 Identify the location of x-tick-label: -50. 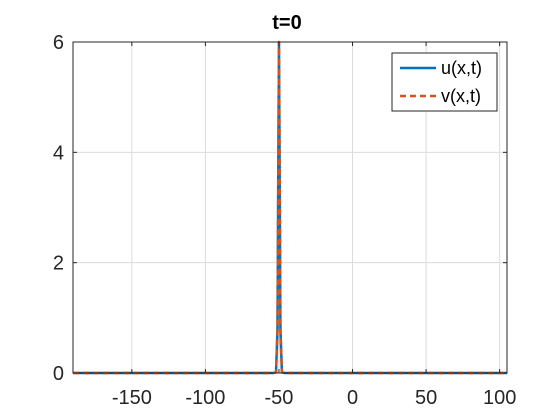
(279, 398).